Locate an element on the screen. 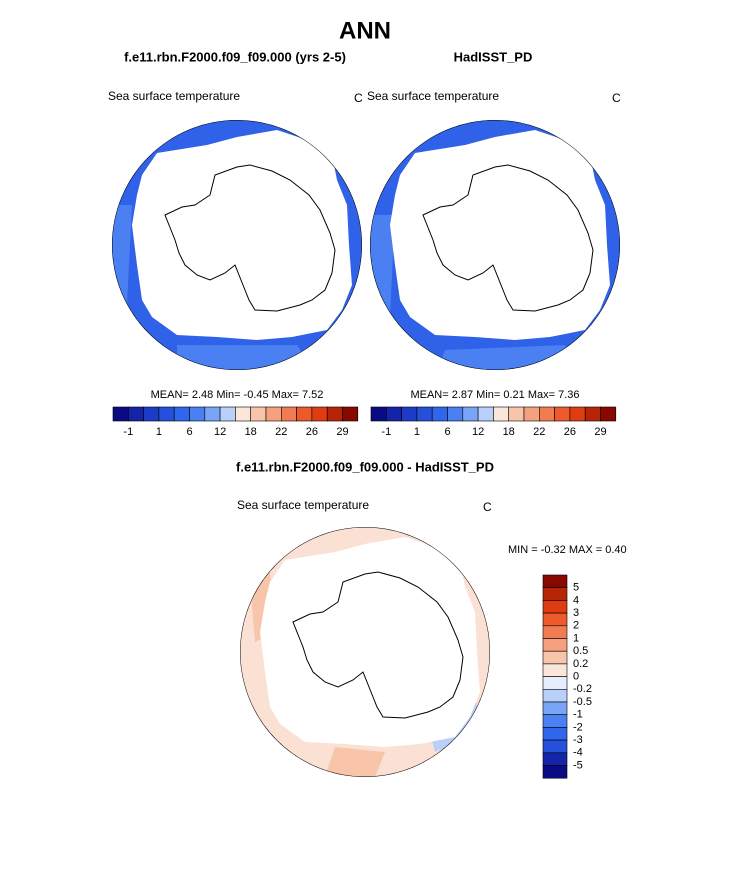 This screenshot has width=733, height=882. panel-header: f.e11.rbn.F2000.f09_f09.000 (yrs 2-5) is located at coordinates (235, 56).